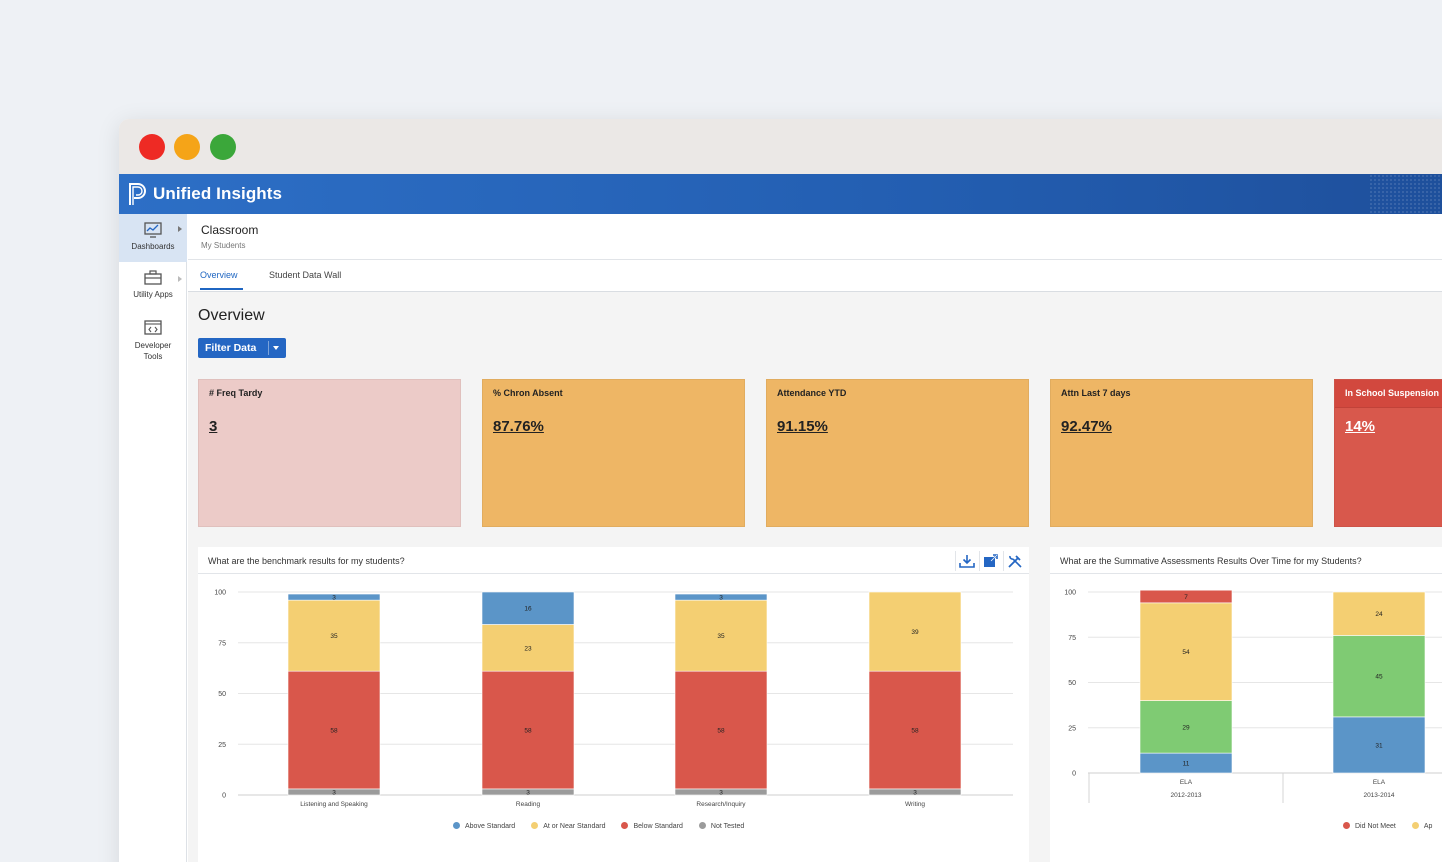 The image size is (1442, 862). What do you see at coordinates (153, 356) in the screenshot?
I see `sidebar-item-label: Tools` at bounding box center [153, 356].